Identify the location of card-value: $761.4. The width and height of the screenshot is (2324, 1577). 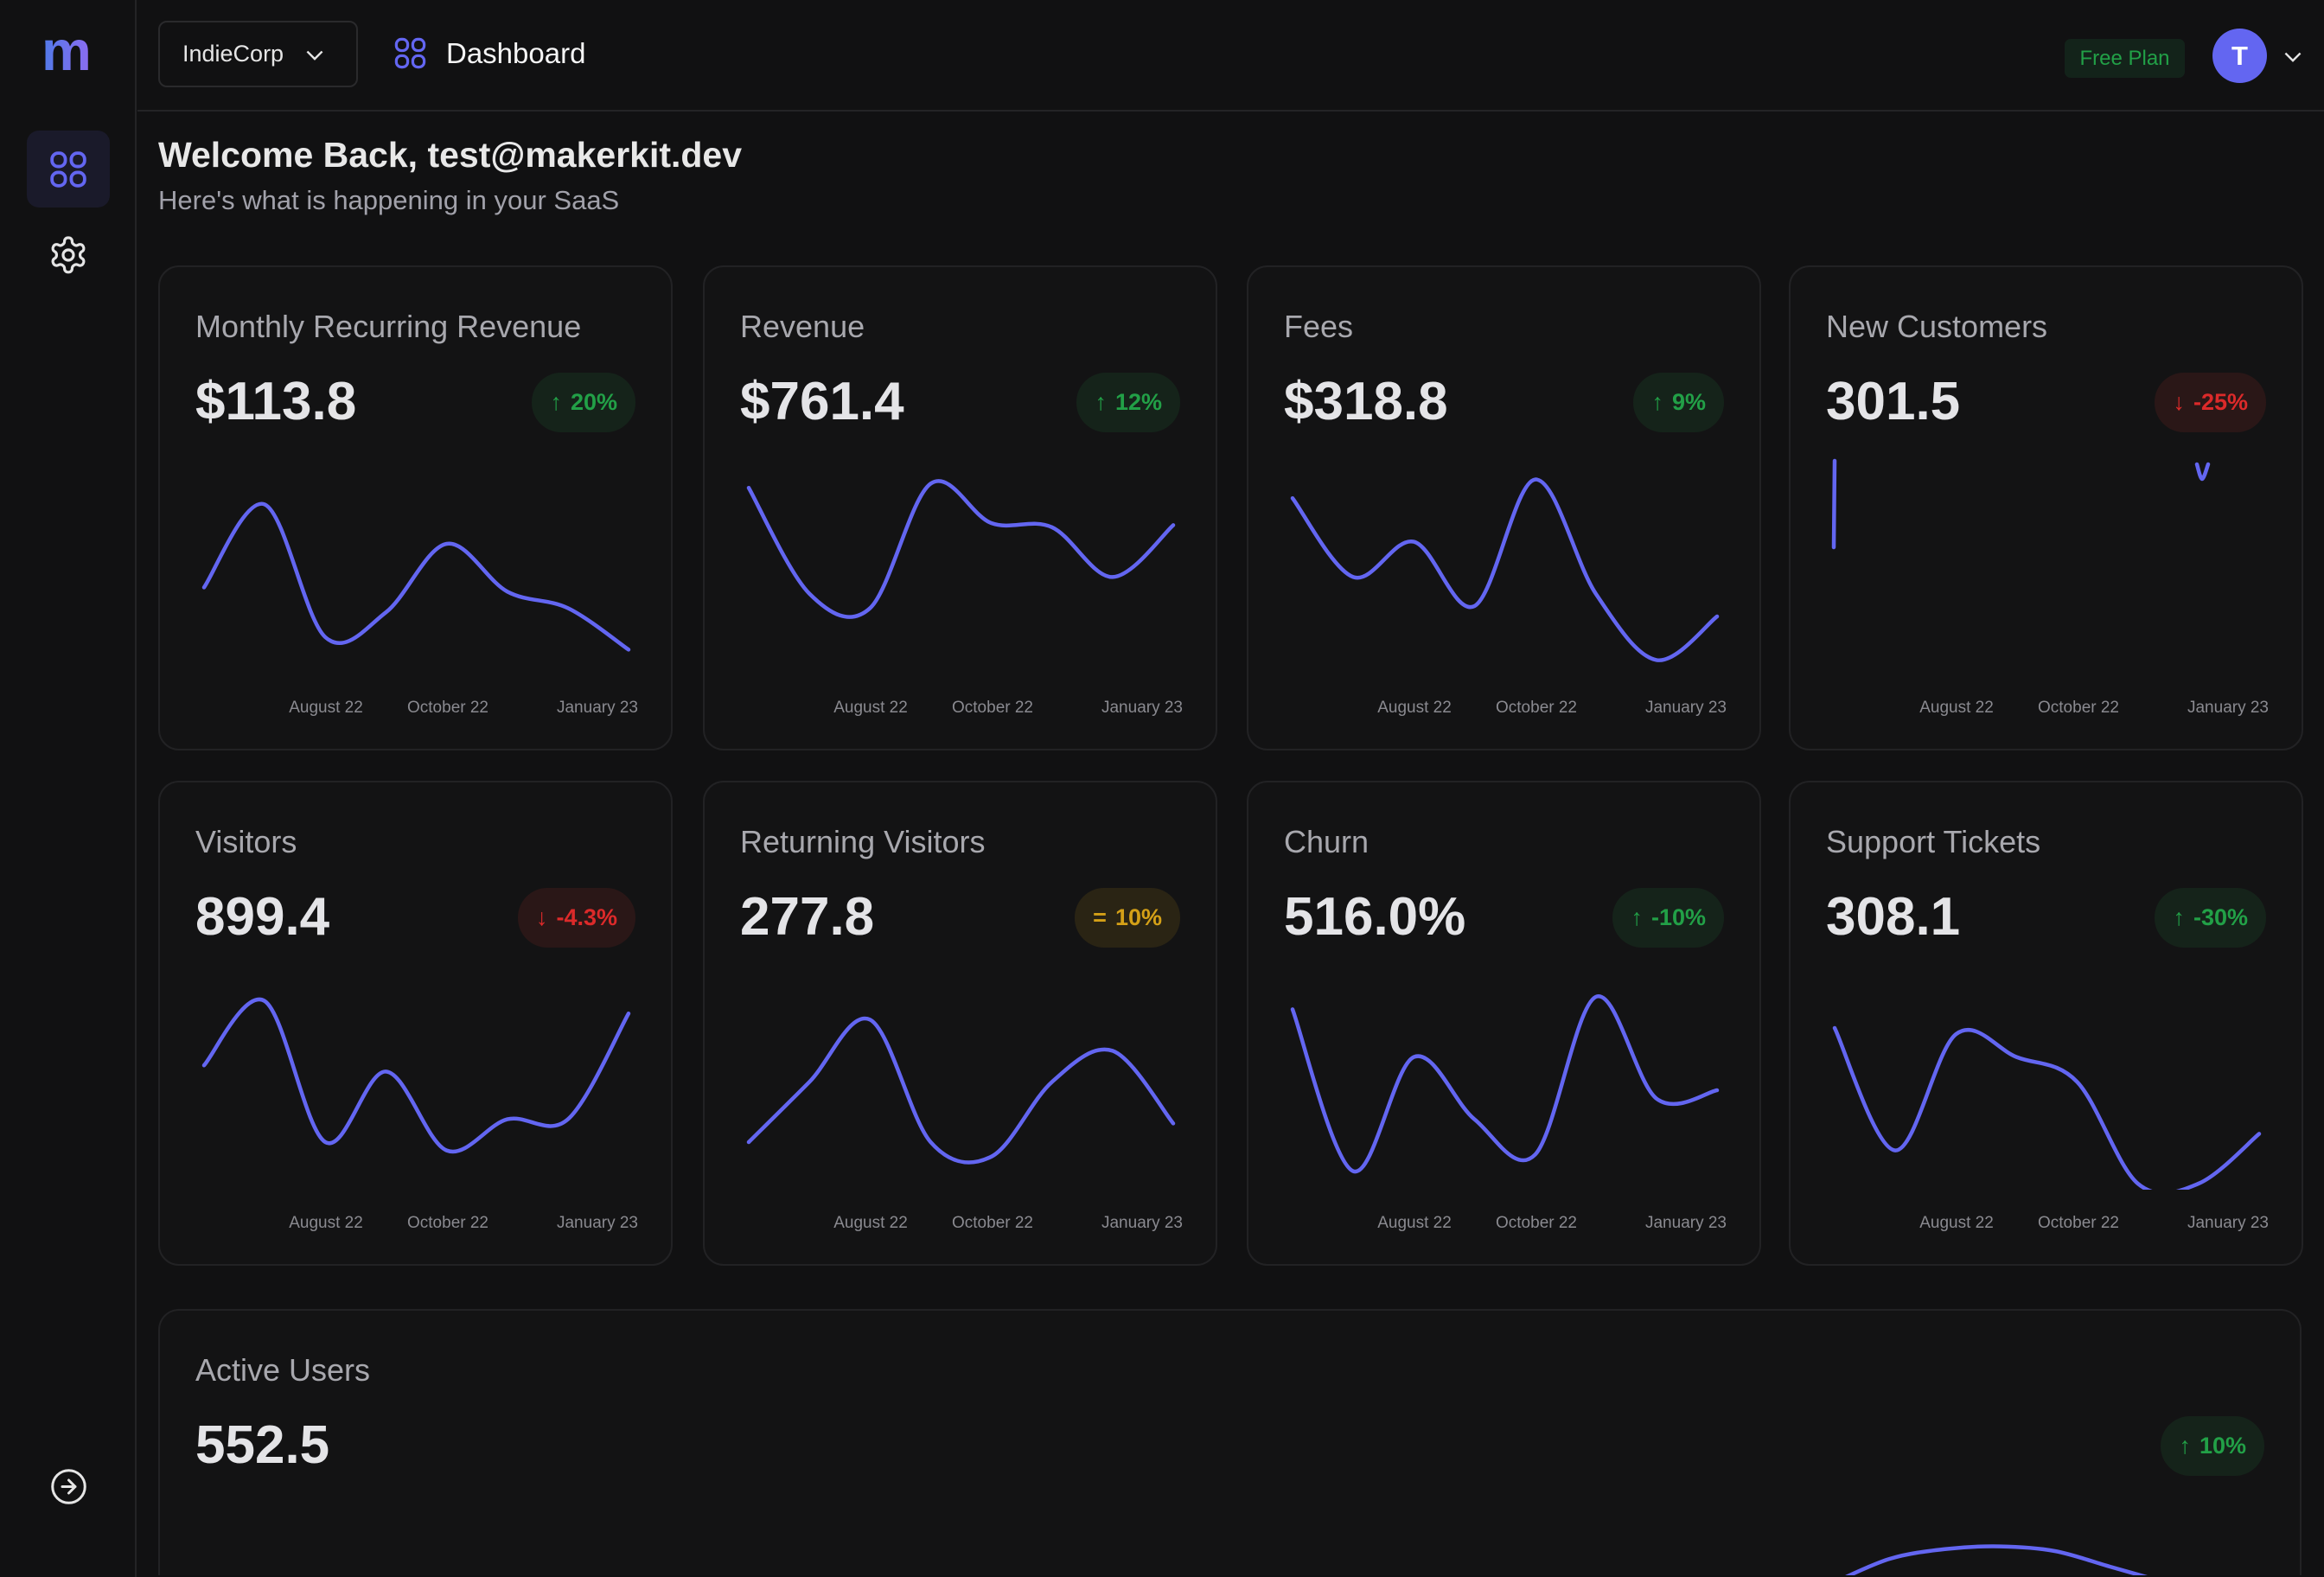
(822, 401).